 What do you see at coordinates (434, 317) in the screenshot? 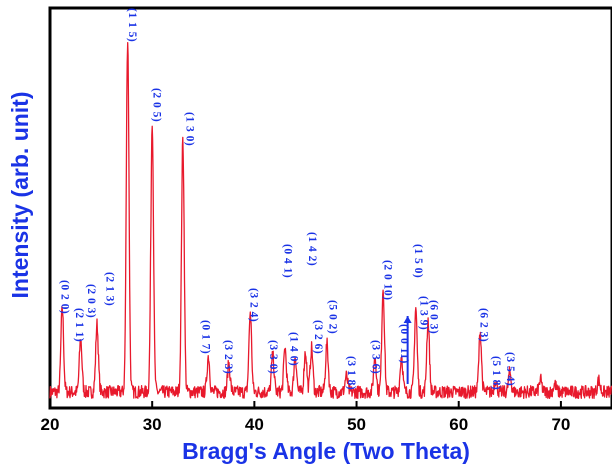
I see `peak-label: (6 0 3)` at bounding box center [434, 317].